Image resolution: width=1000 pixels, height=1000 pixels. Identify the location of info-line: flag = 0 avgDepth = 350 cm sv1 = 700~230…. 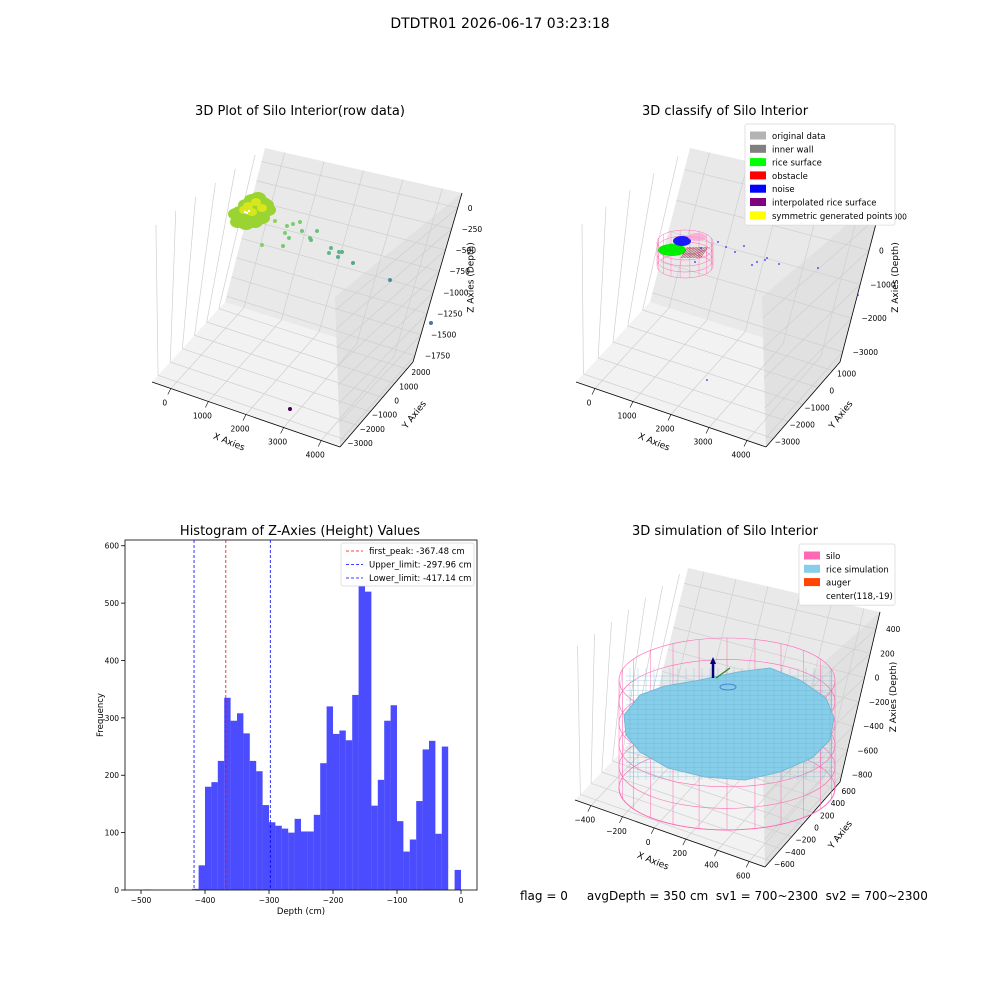
(724, 896).